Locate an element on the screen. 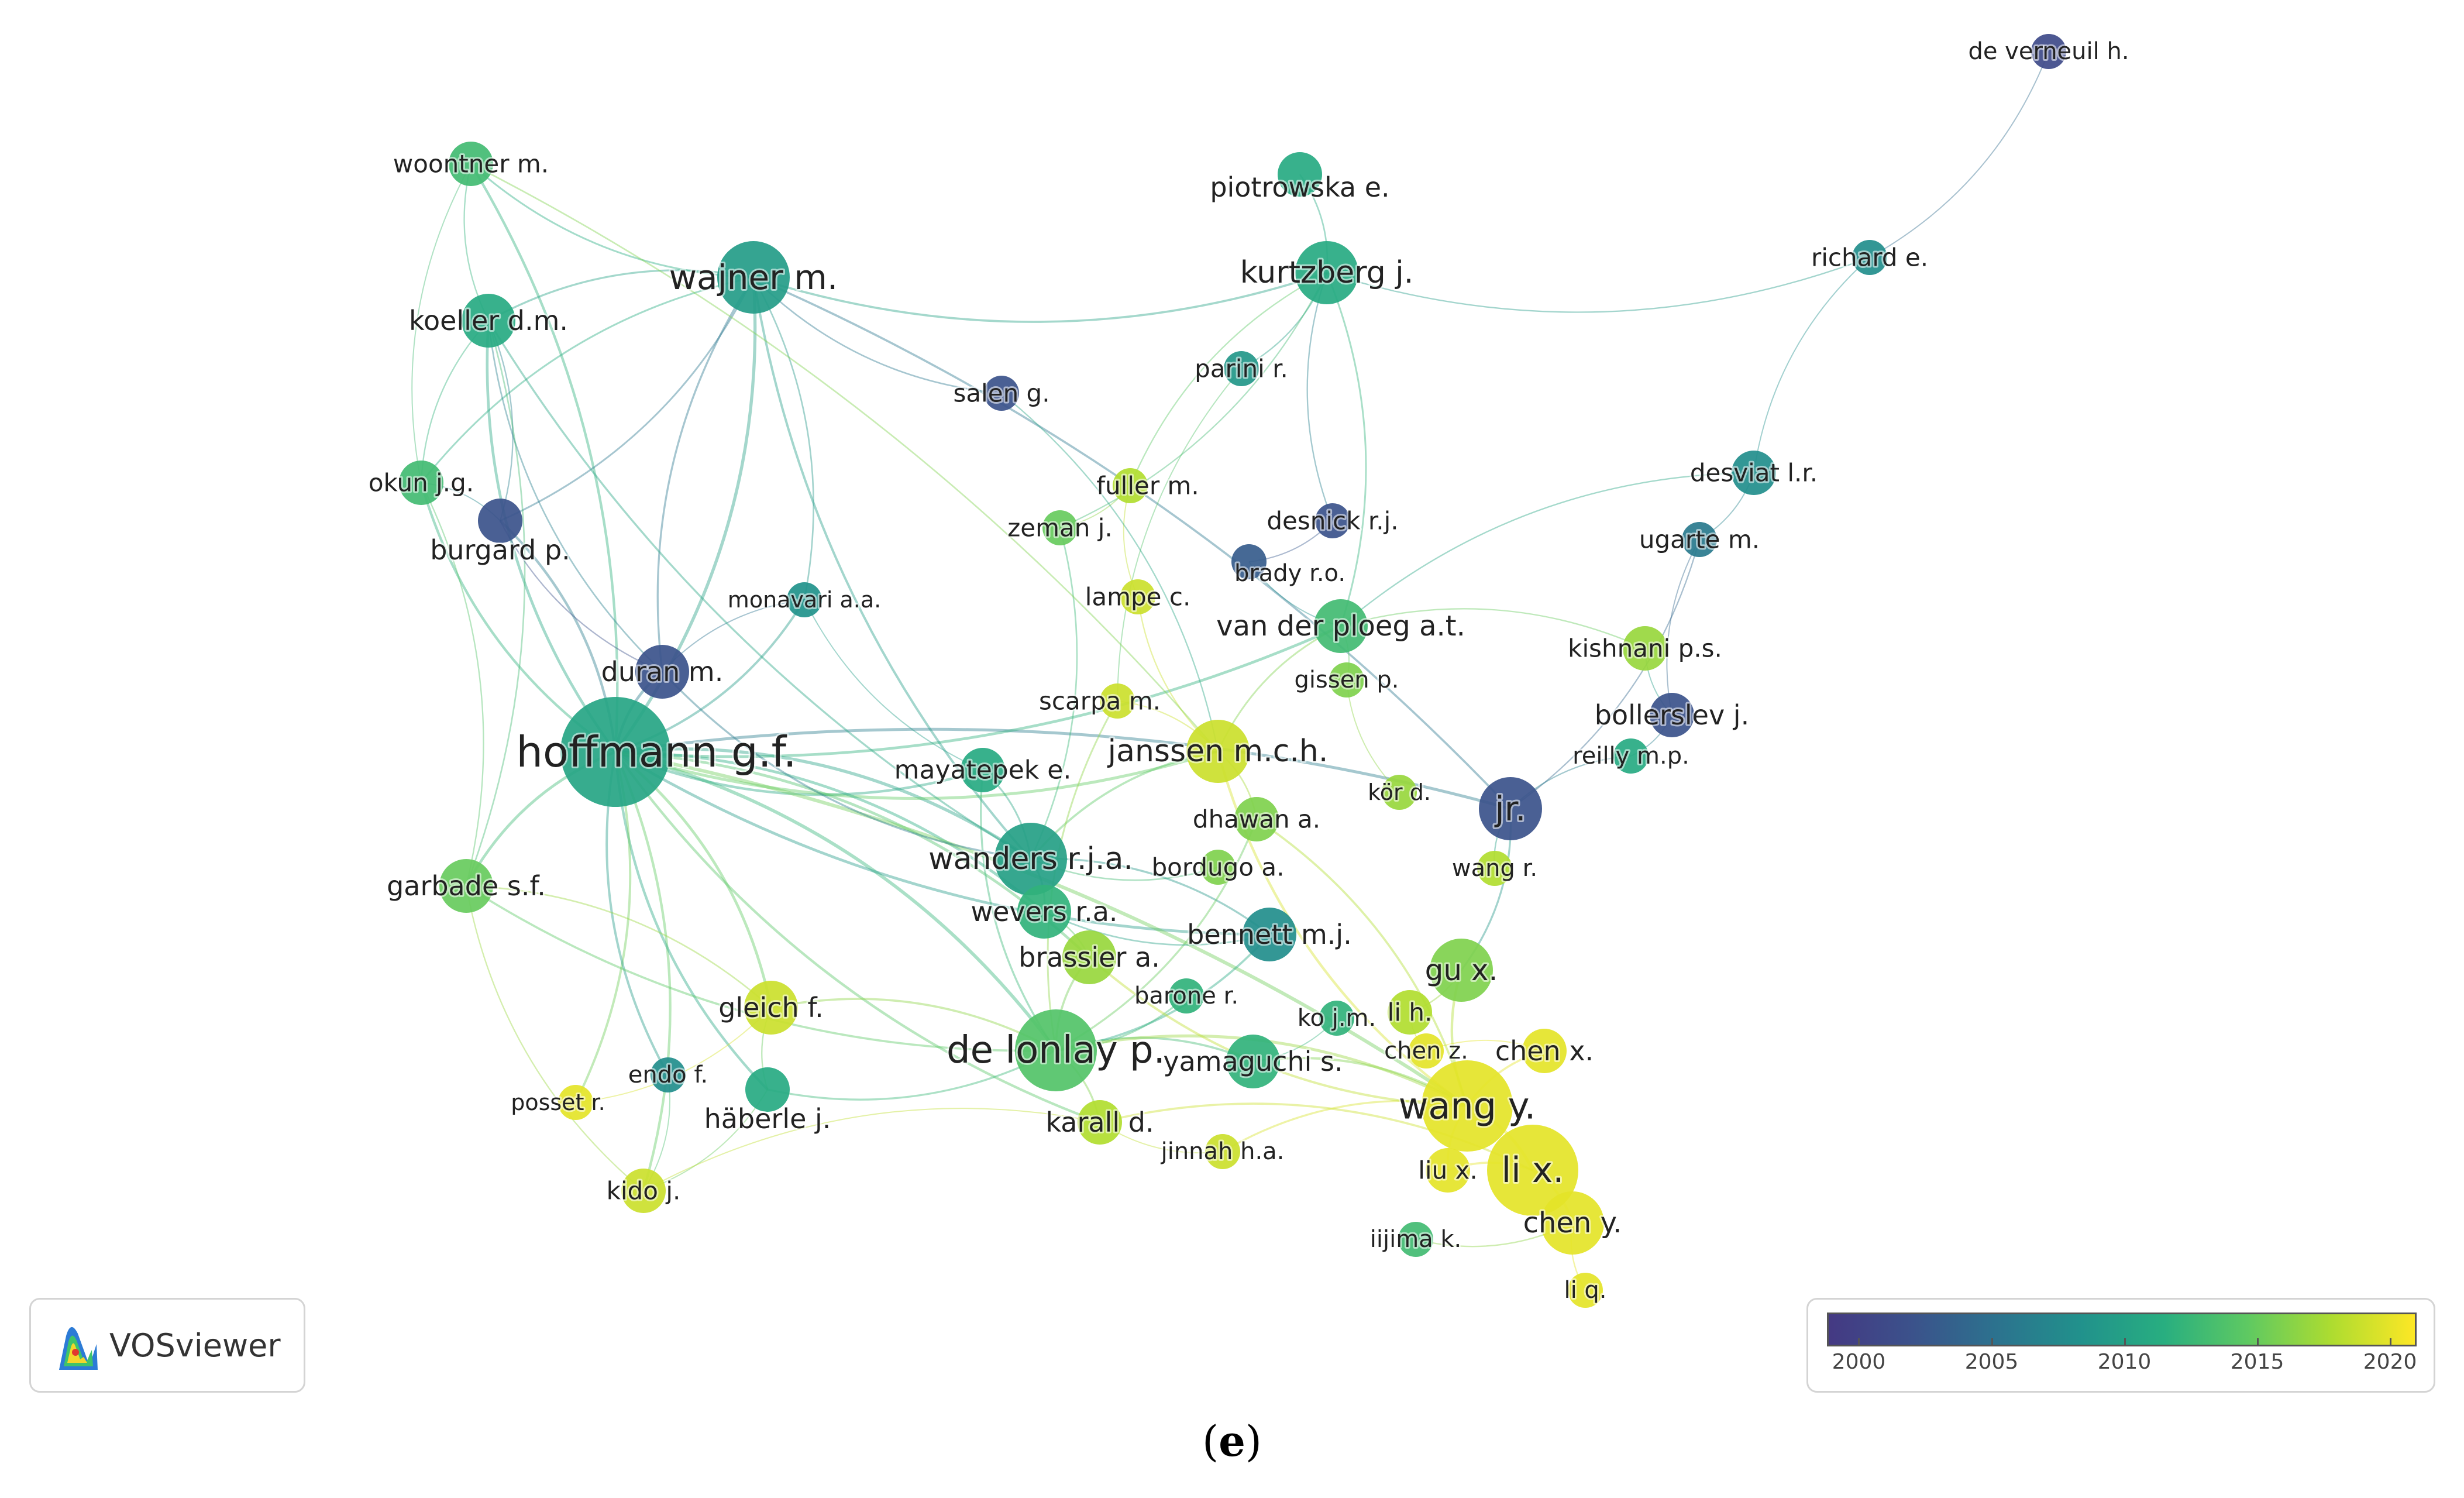 The height and width of the screenshot is (1498, 2464). node-lix is located at coordinates (1533, 1171).